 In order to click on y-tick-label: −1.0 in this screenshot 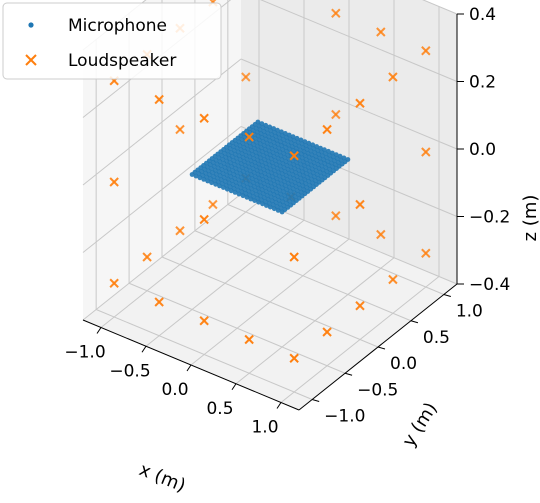, I will do `click(344, 417)`.